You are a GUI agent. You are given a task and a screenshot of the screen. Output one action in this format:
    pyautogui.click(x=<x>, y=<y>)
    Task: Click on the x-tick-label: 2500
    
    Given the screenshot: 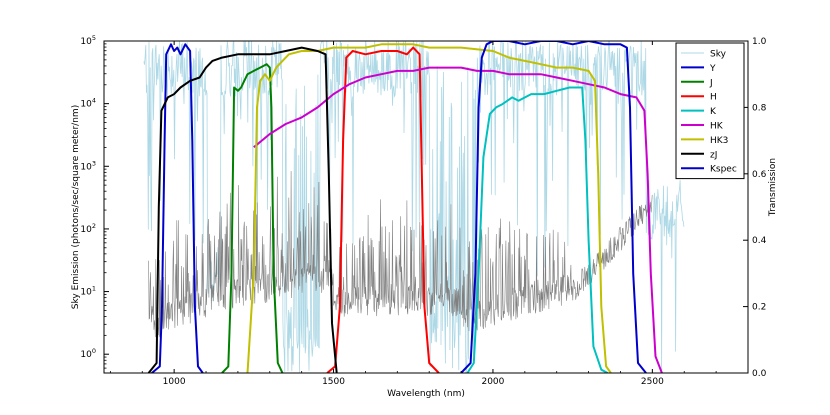 What is the action you would take?
    pyautogui.click(x=652, y=382)
    